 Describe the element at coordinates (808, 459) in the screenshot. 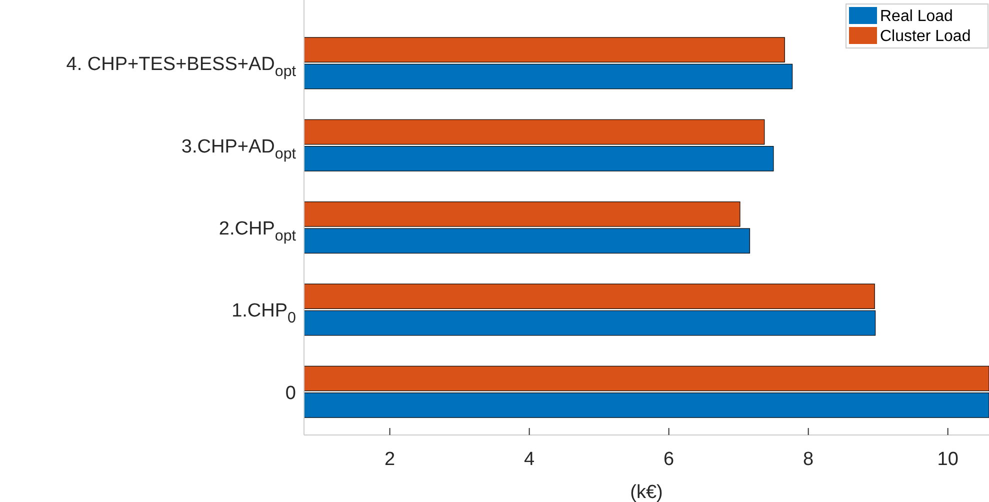

I see `x-tick-label: 8` at that location.